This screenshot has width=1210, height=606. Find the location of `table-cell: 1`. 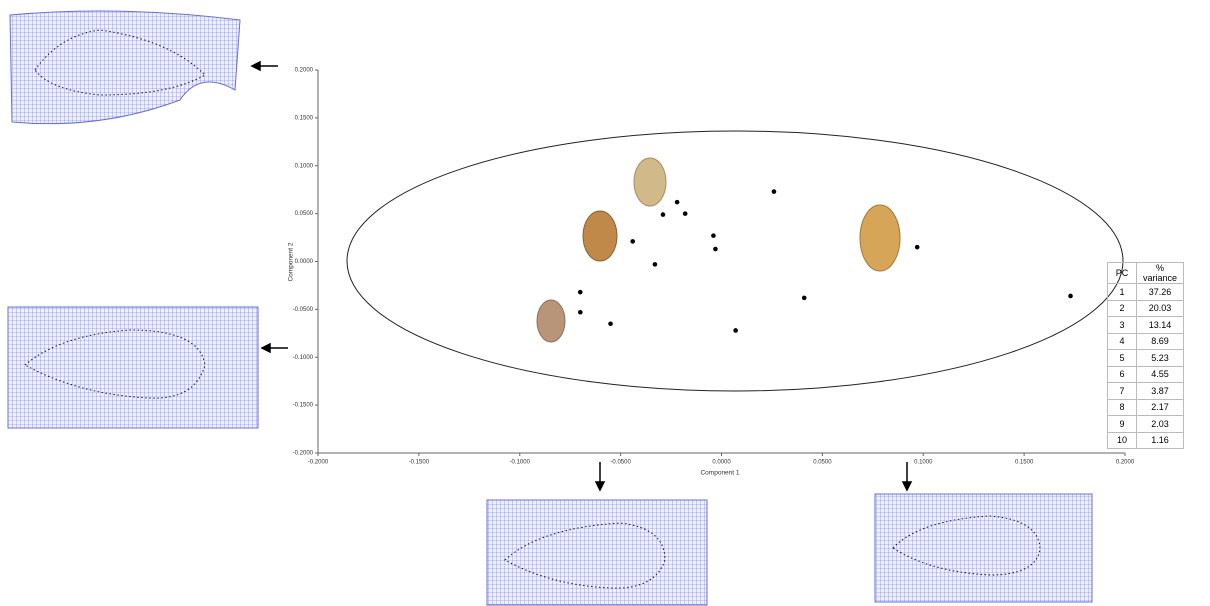

table-cell: 1 is located at coordinates (1122, 292).